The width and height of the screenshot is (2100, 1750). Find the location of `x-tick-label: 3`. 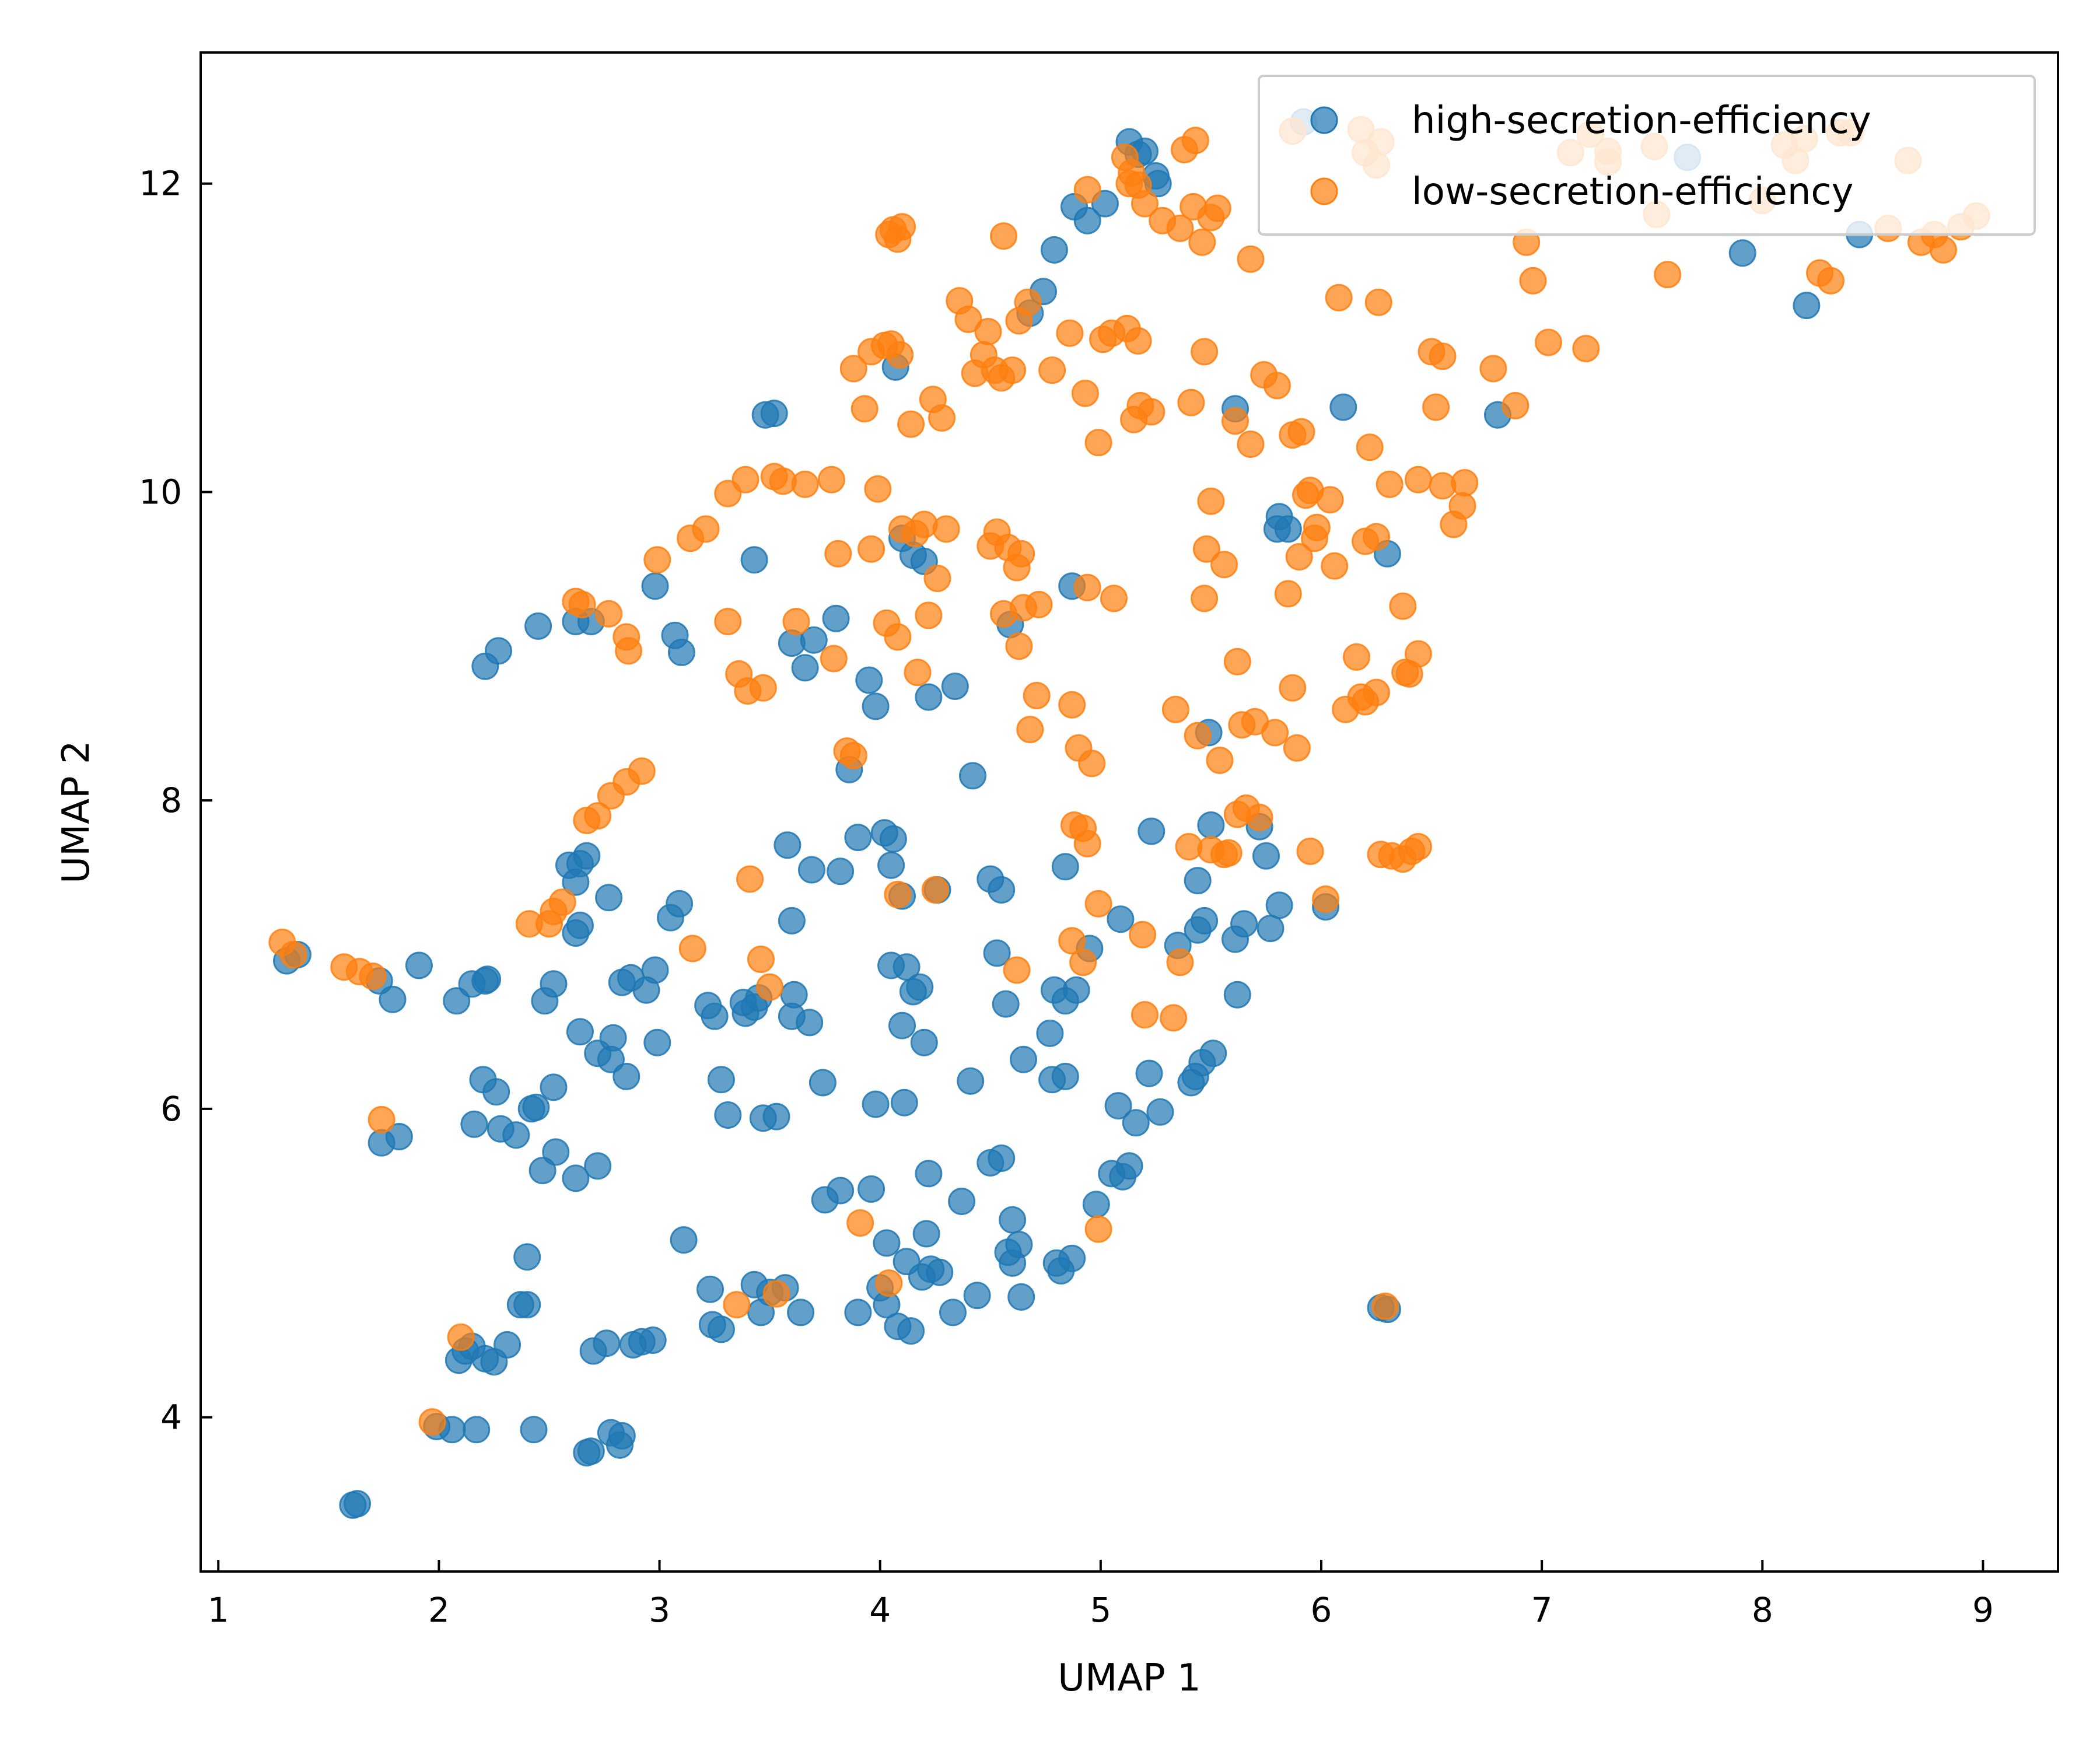

x-tick-label: 3 is located at coordinates (659, 1610).